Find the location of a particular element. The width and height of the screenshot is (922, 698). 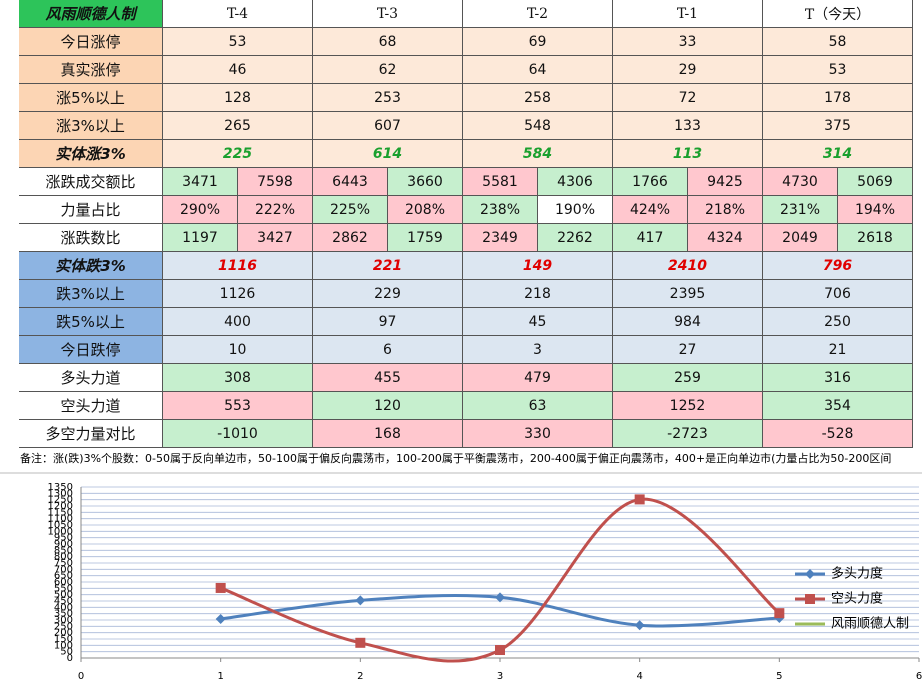

cell-value: 10 is located at coordinates (238, 350).